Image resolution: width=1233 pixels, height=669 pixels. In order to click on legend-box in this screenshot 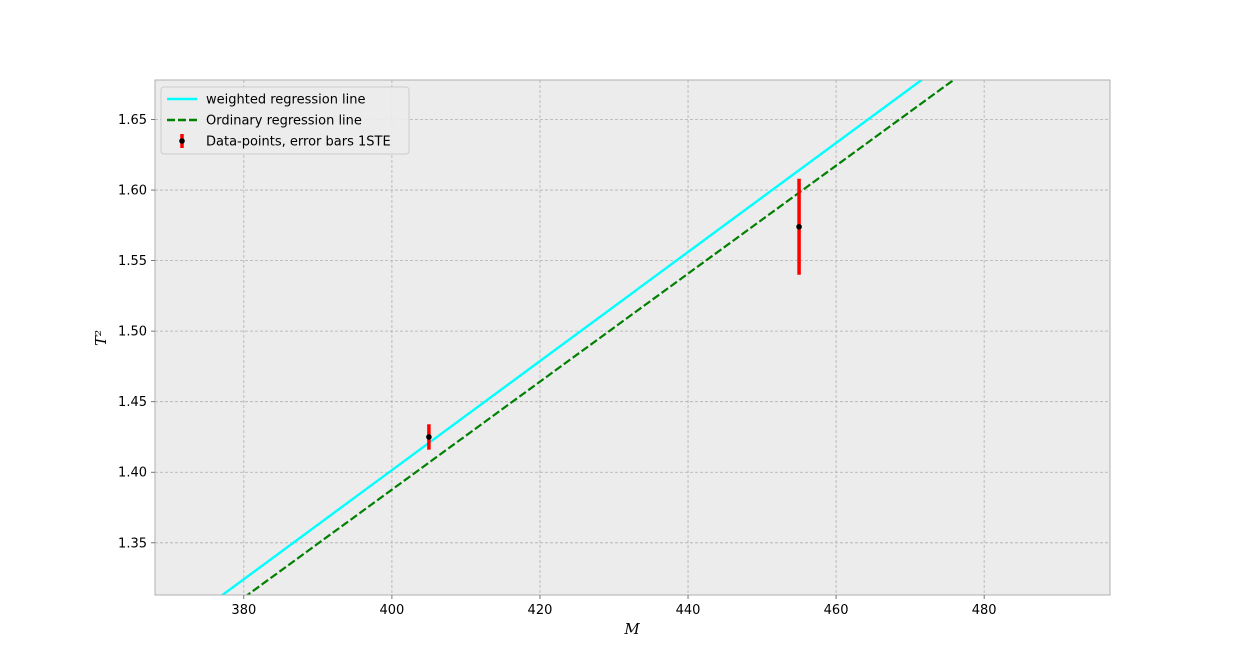, I will do `click(285, 120)`.